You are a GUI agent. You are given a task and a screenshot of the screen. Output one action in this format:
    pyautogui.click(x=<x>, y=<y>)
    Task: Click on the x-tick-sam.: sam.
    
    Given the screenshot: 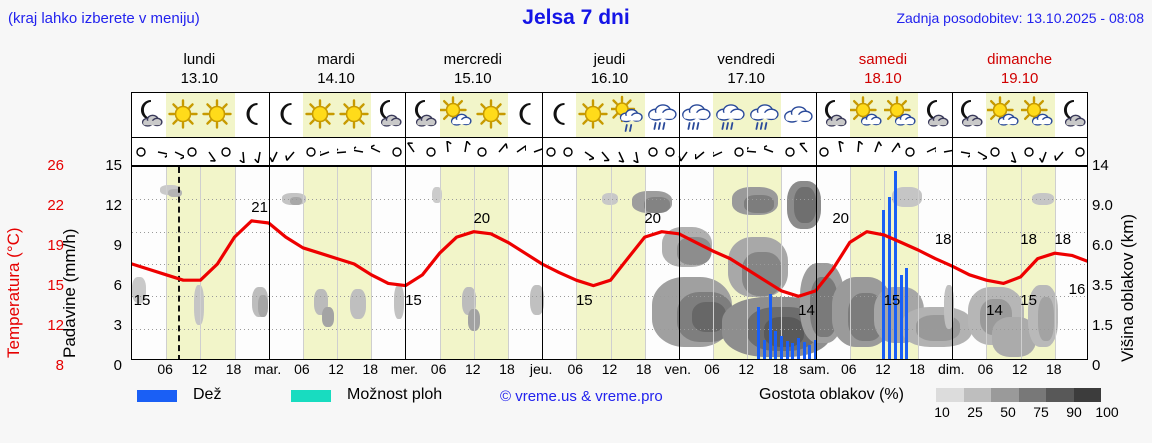 What is the action you would take?
    pyautogui.click(x=814, y=369)
    